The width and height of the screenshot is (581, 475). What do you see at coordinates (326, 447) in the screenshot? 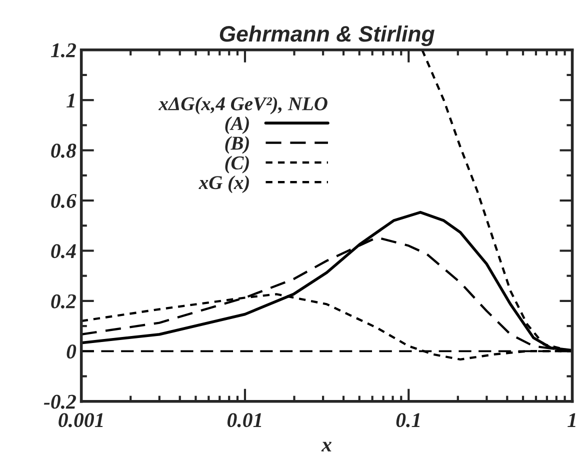
I see `x-axis-title: x` at bounding box center [326, 447].